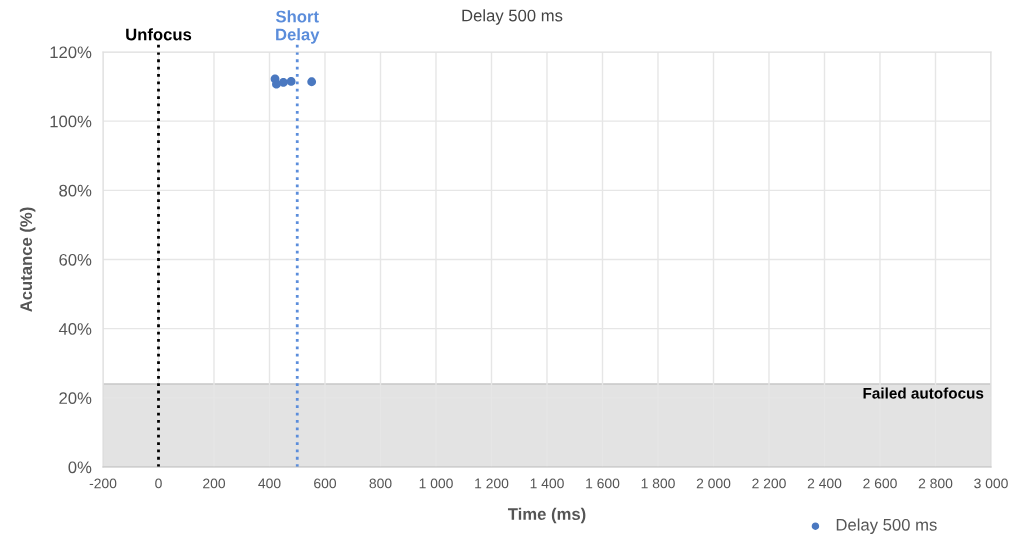  What do you see at coordinates (71, 52) in the screenshot?
I see `y-tick-label: 120%` at bounding box center [71, 52].